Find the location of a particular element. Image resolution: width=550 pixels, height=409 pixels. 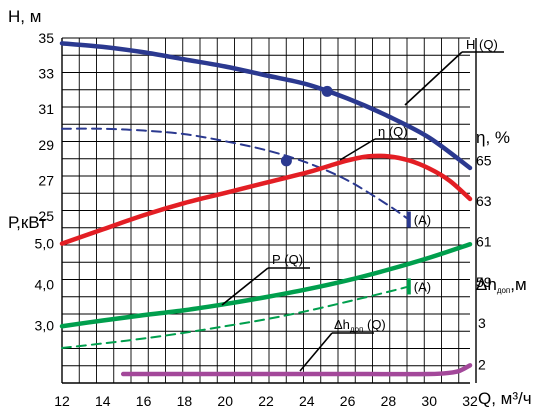

dh-tick-label: 3 is located at coordinates (482, 323).